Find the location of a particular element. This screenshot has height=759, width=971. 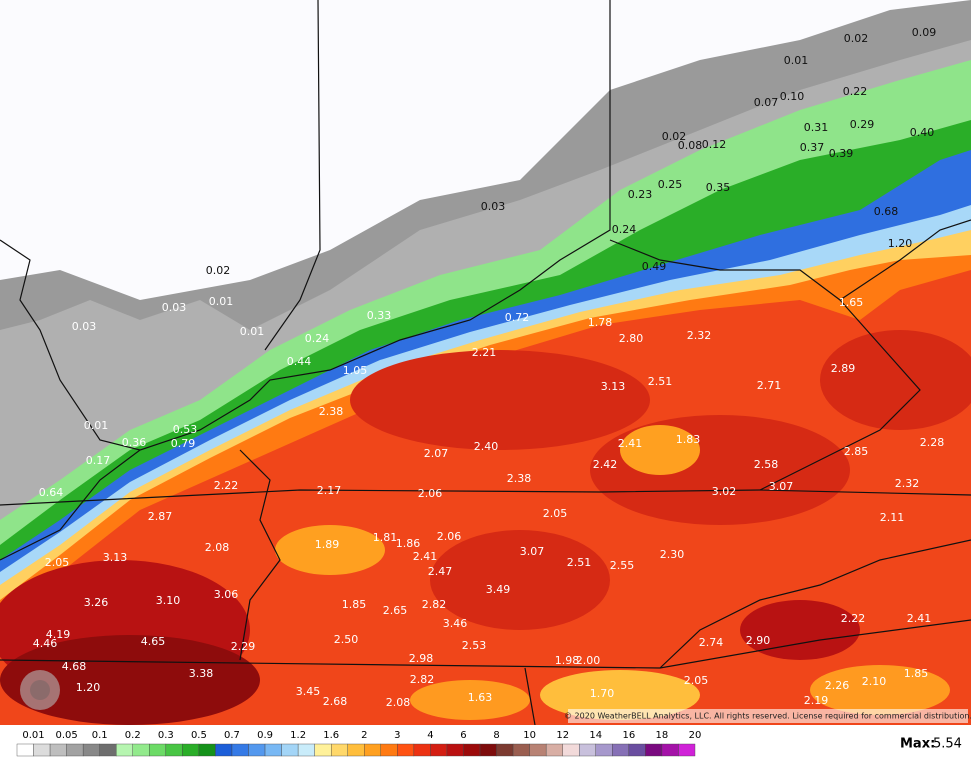

logo is located at coordinates (40, 690).